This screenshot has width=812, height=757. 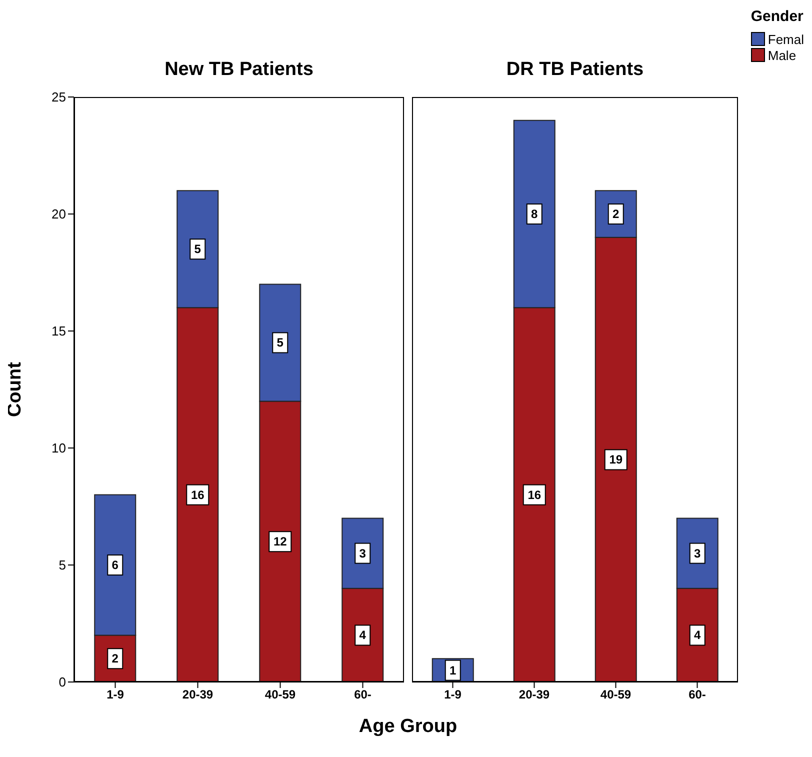 I want to click on data-label: 6, so click(x=115, y=565).